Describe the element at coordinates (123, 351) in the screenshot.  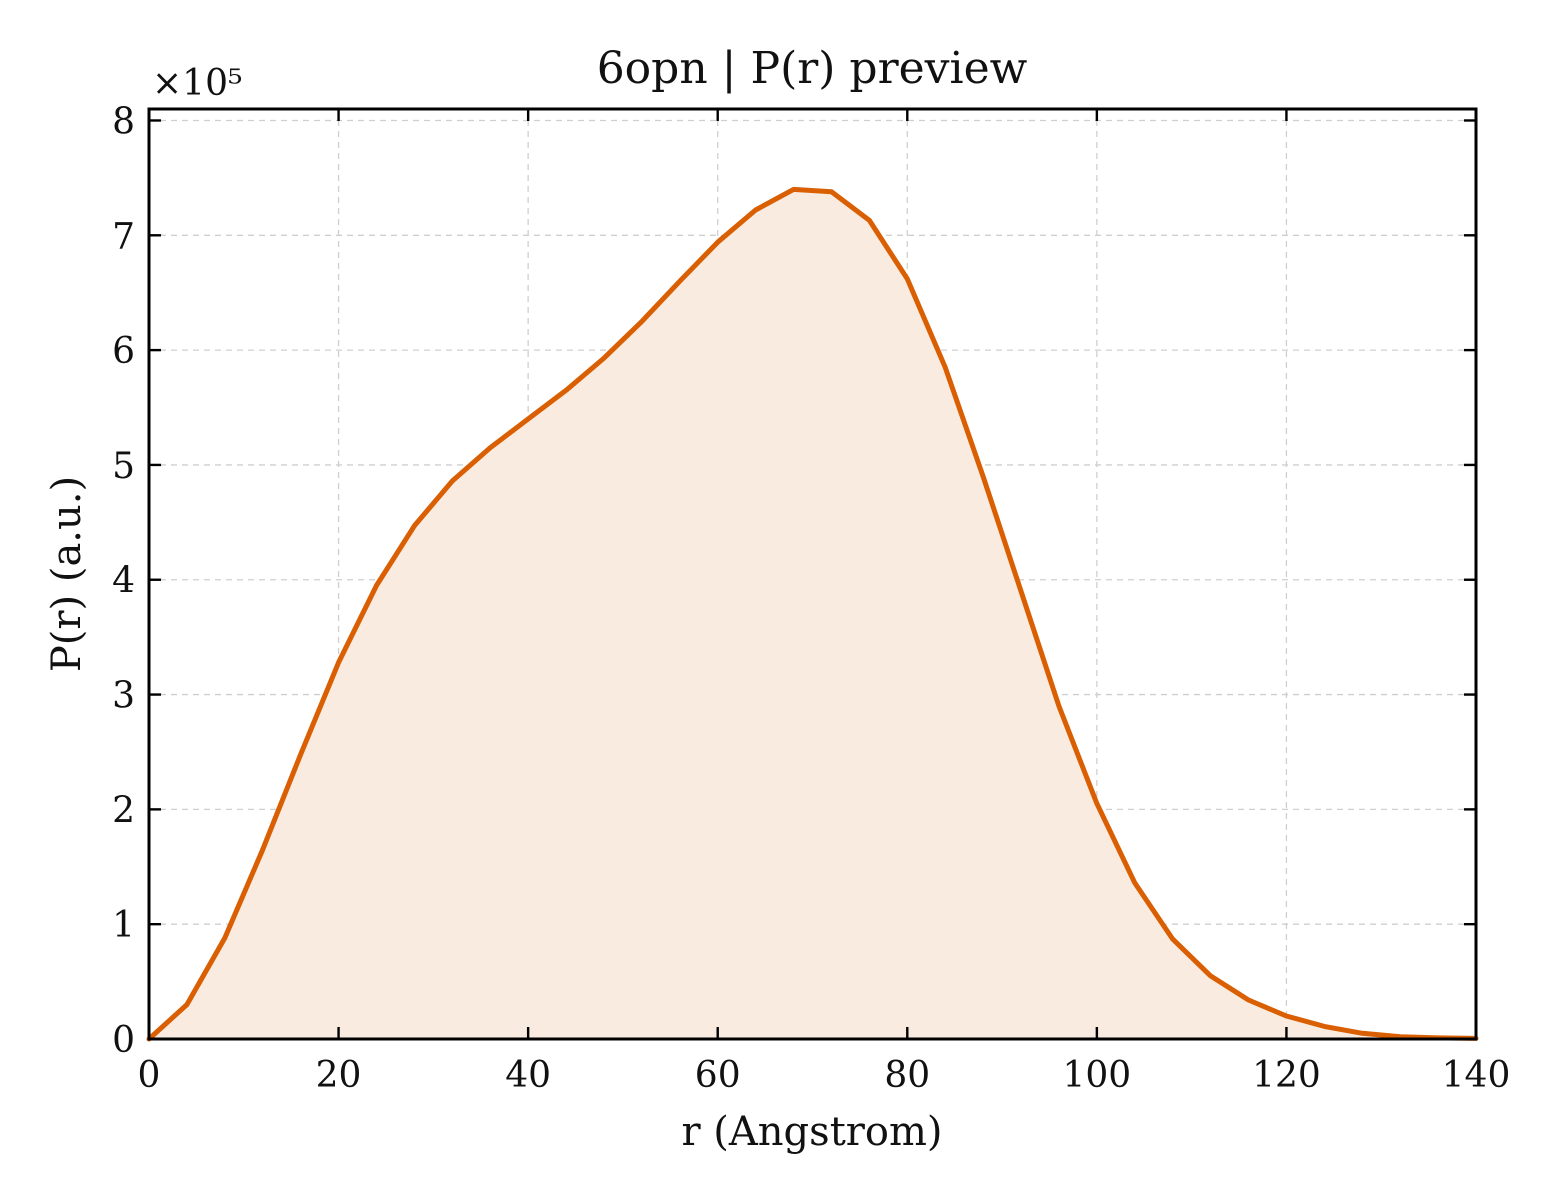
I see `y-tick-label: 6` at that location.